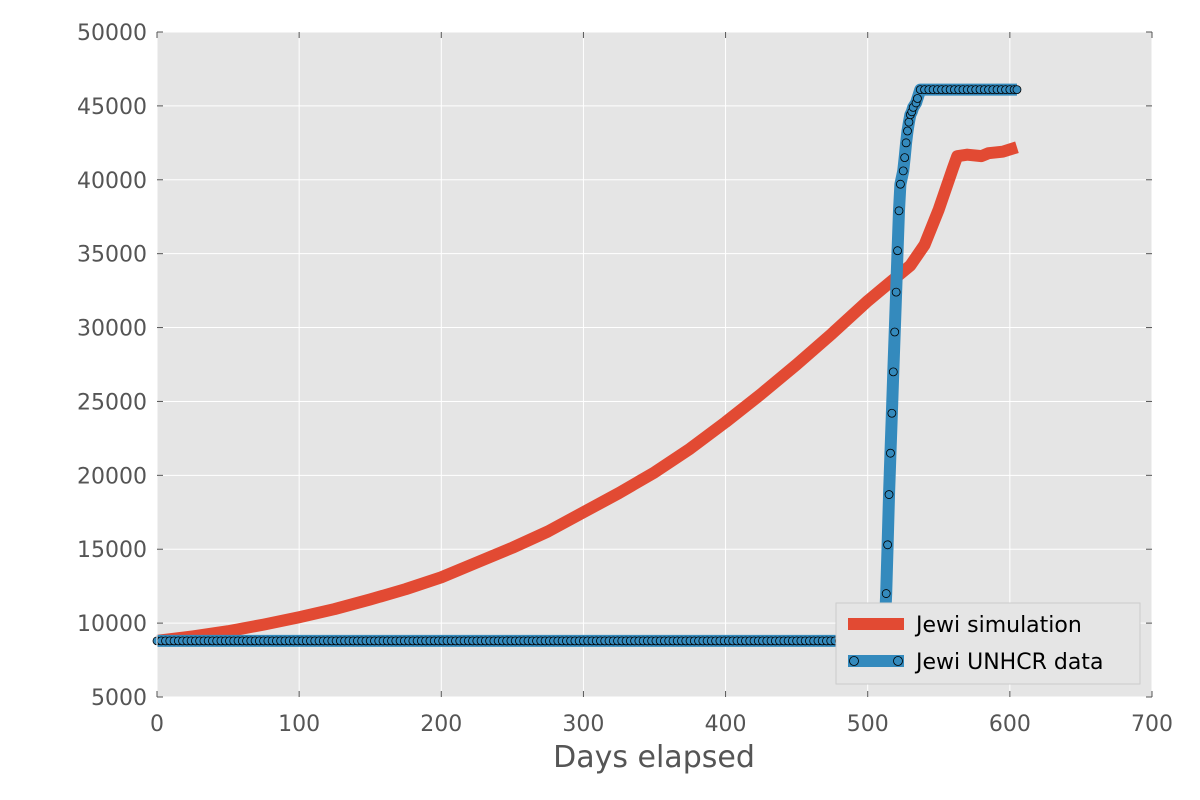 This screenshot has height=800, width=1200. What do you see at coordinates (112, 550) in the screenshot?
I see `y-tick-label: 15000` at bounding box center [112, 550].